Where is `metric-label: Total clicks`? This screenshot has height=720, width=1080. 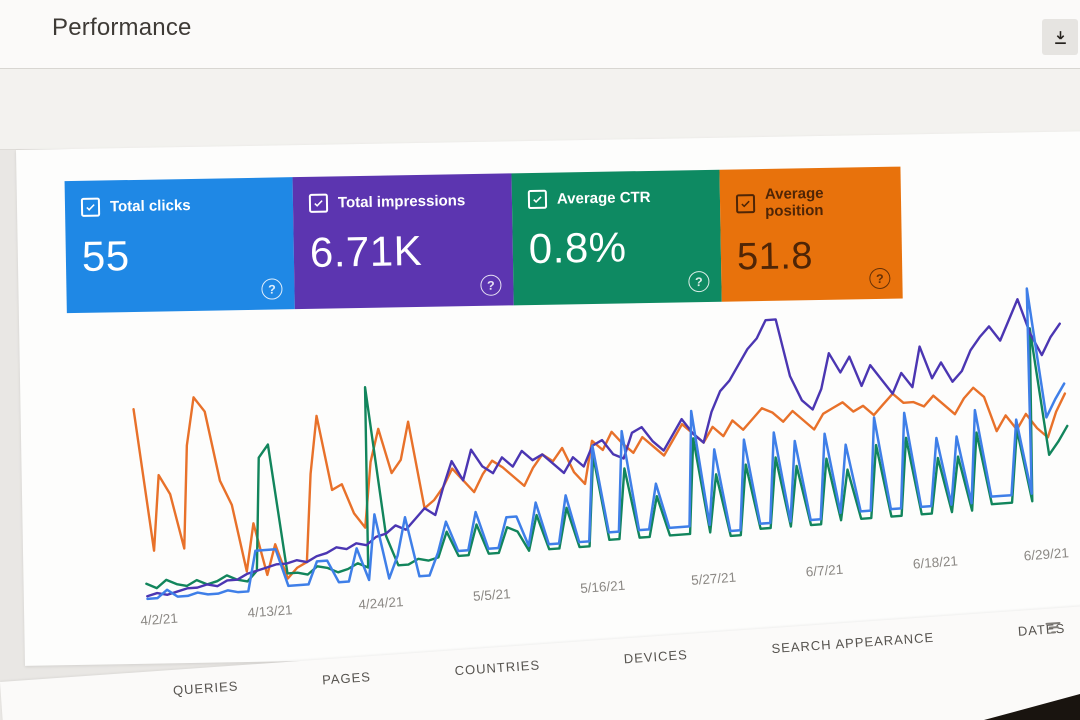 metric-label: Total clicks is located at coordinates (150, 206).